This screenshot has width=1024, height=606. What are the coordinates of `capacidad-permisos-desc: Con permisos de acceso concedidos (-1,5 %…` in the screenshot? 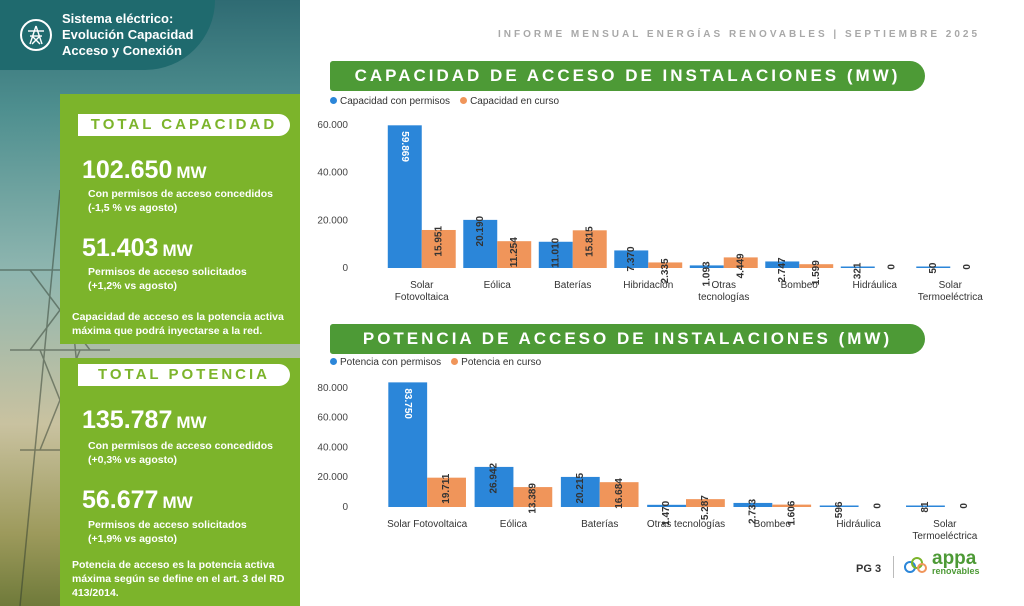 It's located at (180, 201).